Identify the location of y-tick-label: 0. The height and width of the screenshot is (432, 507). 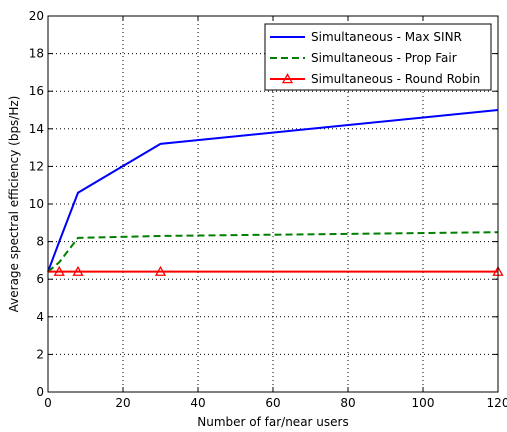
(40, 392).